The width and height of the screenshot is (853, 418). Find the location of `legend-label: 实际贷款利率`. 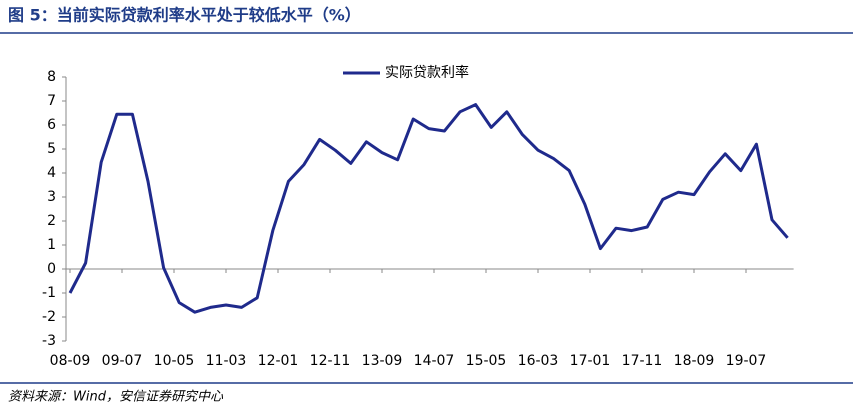

legend-label: 实际贷款利率 is located at coordinates (427, 72).